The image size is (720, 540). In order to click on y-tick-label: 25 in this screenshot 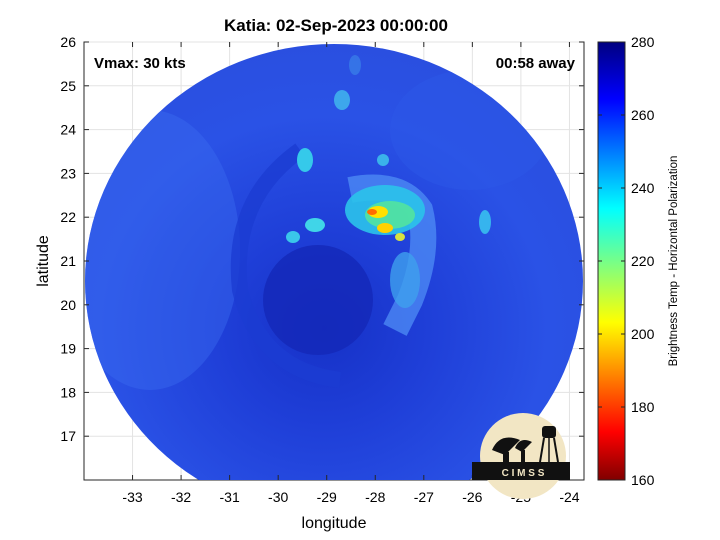, I will do `click(68, 86)`.